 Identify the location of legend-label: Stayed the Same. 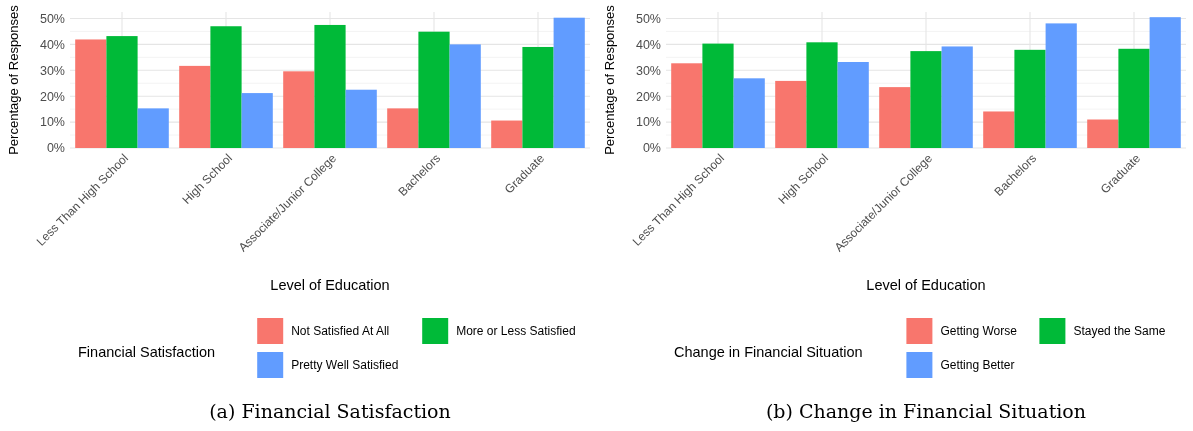
(1119, 331).